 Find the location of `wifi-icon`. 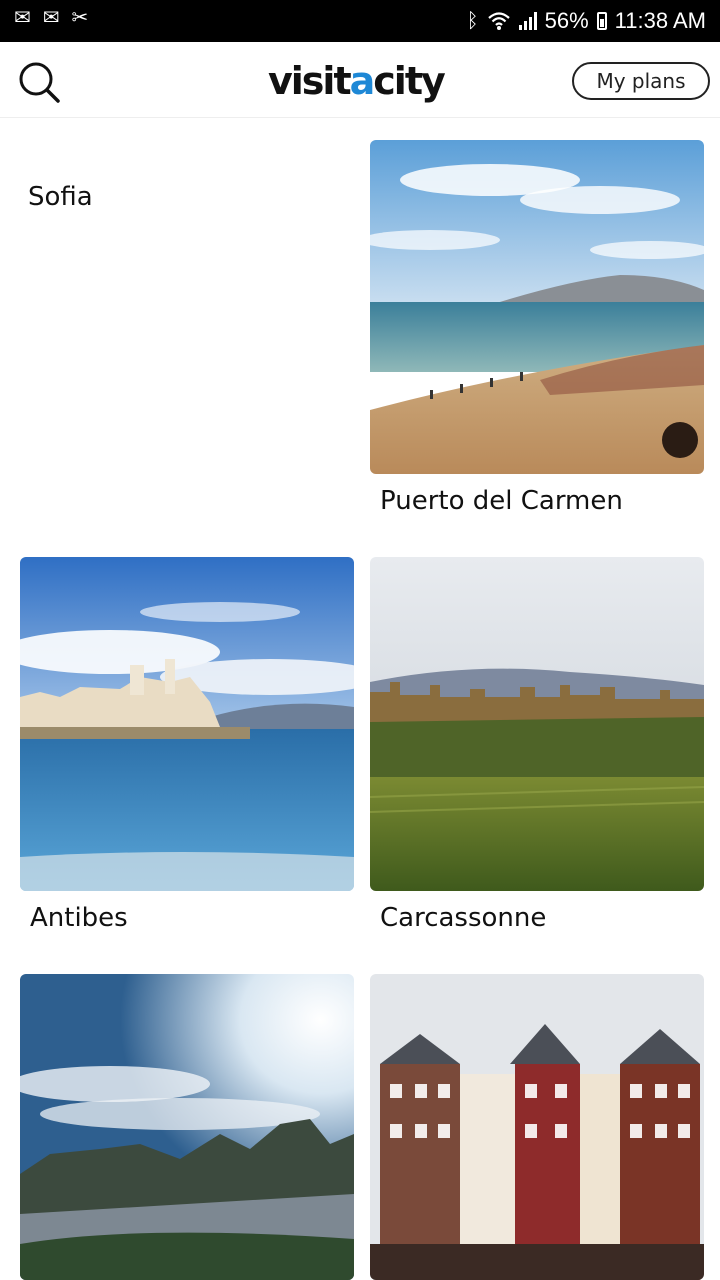

wifi-icon is located at coordinates (499, 21).